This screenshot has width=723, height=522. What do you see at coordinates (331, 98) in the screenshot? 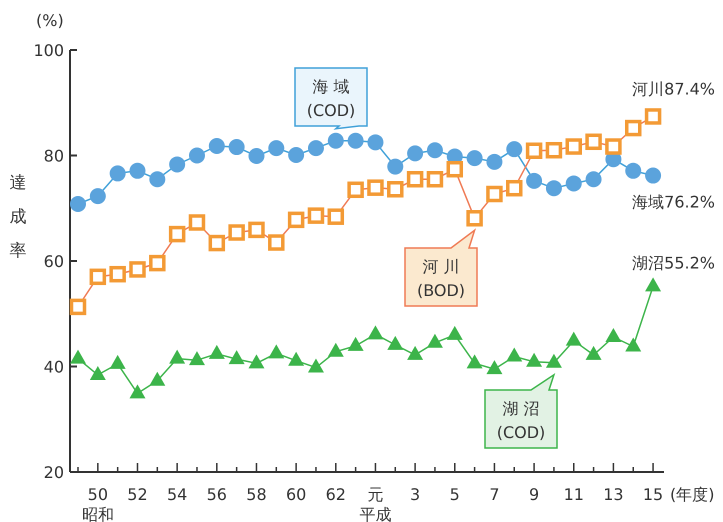
I see `series-label: 海 域 (COD)` at bounding box center [331, 98].